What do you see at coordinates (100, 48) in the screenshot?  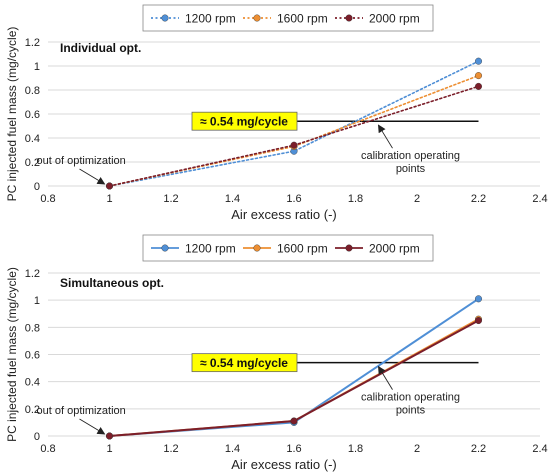 I see `panel-title: Individual opt.` at bounding box center [100, 48].